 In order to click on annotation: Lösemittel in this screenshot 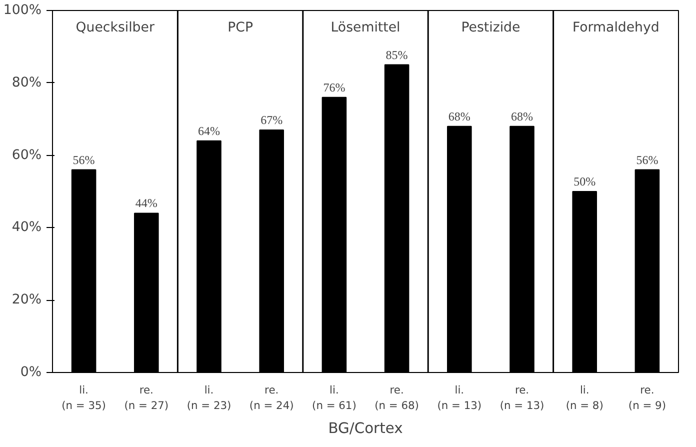, I will do `click(365, 28)`.